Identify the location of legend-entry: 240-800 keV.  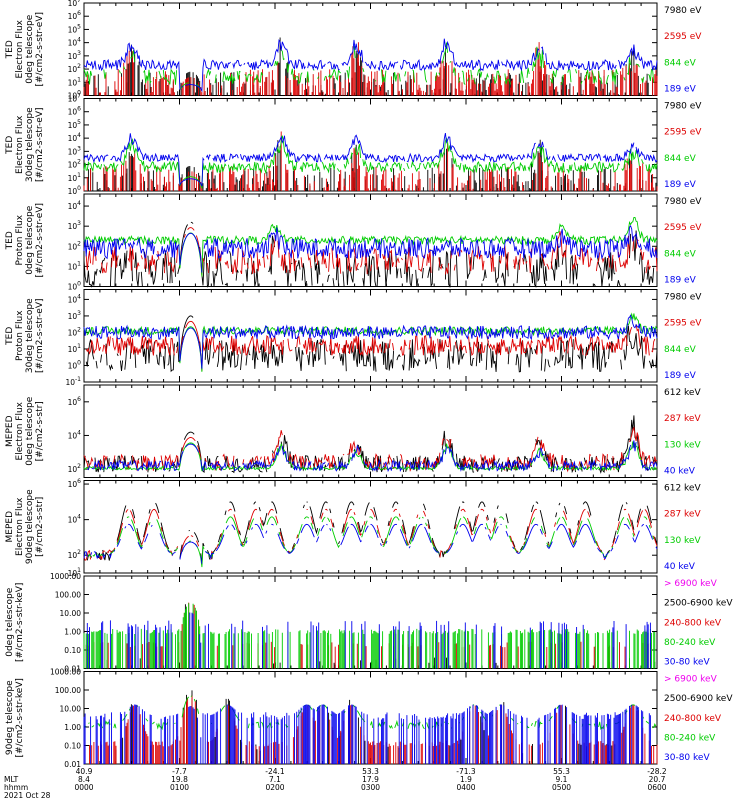
(693, 623).